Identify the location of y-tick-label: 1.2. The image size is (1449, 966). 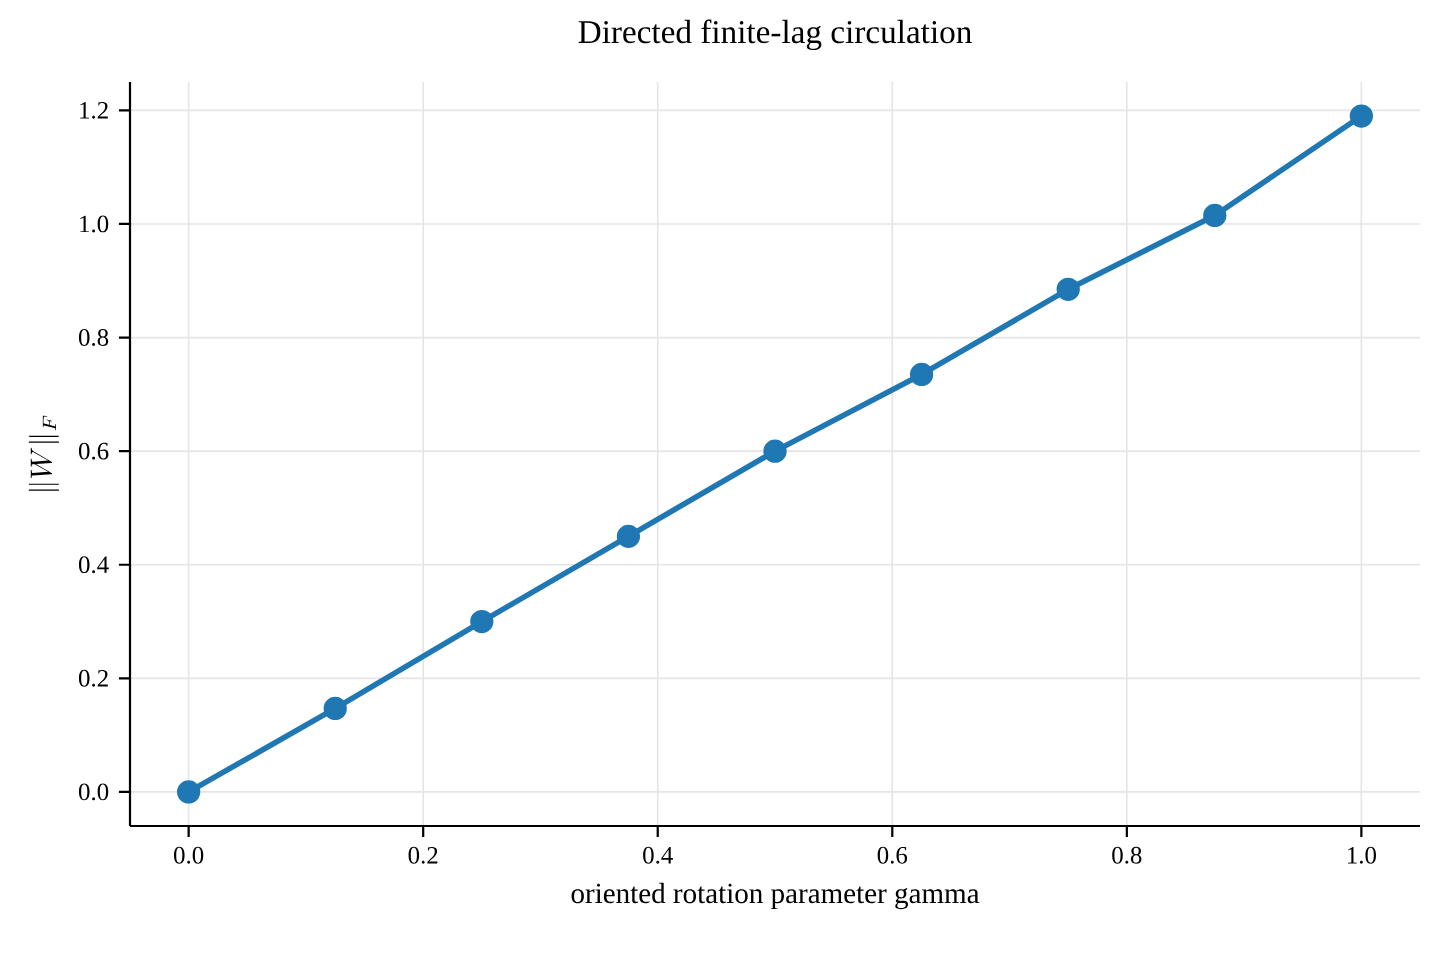
(94, 110).